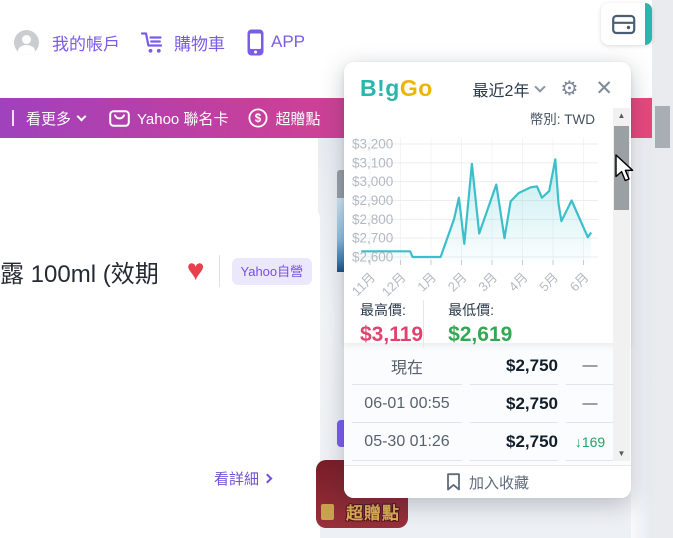  Describe the element at coordinates (624, 168) in the screenshot. I see `mouse-cursor` at that location.